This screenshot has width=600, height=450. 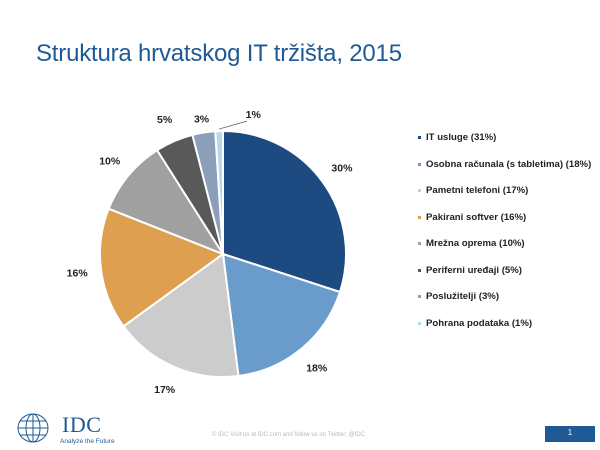 What do you see at coordinates (463, 296) in the screenshot?
I see `legend-label: Poslužitelji (3%)` at bounding box center [463, 296].